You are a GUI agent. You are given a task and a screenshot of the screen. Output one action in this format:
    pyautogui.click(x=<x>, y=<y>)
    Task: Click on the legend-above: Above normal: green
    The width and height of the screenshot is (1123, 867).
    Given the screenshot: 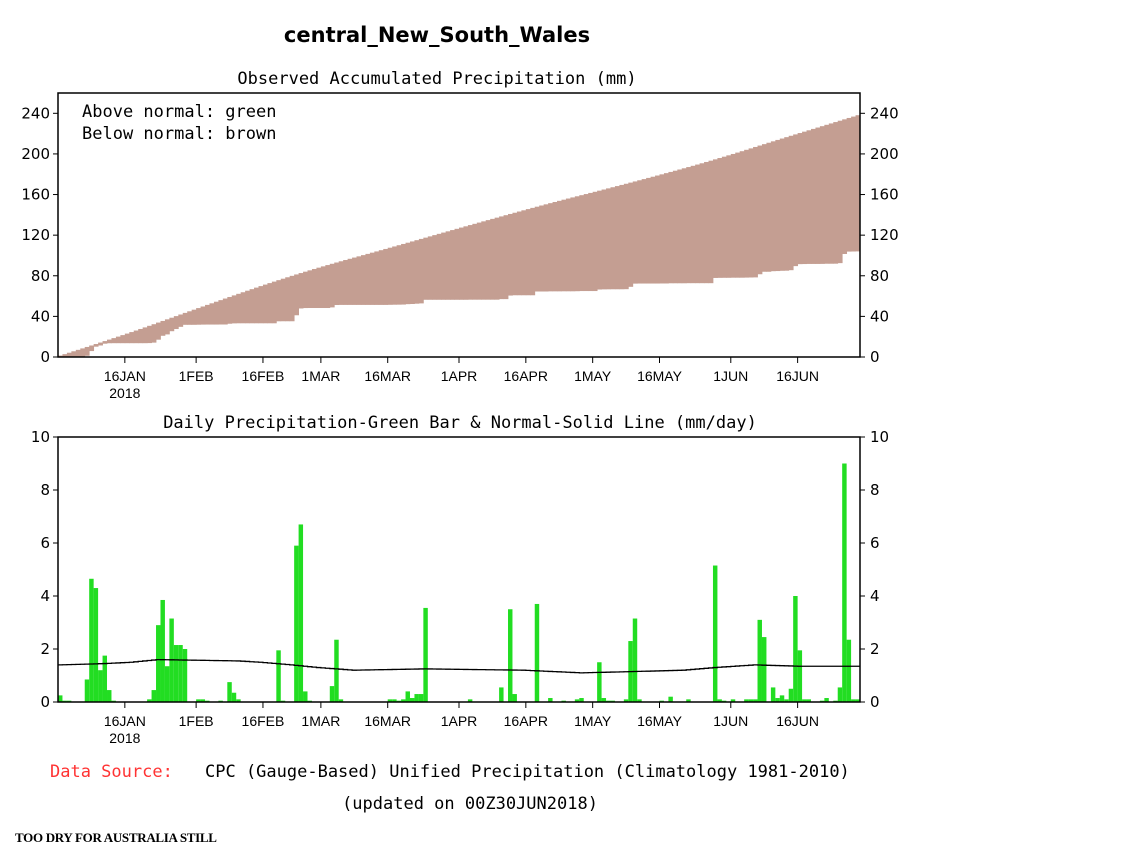 What is the action you would take?
    pyautogui.click(x=179, y=112)
    